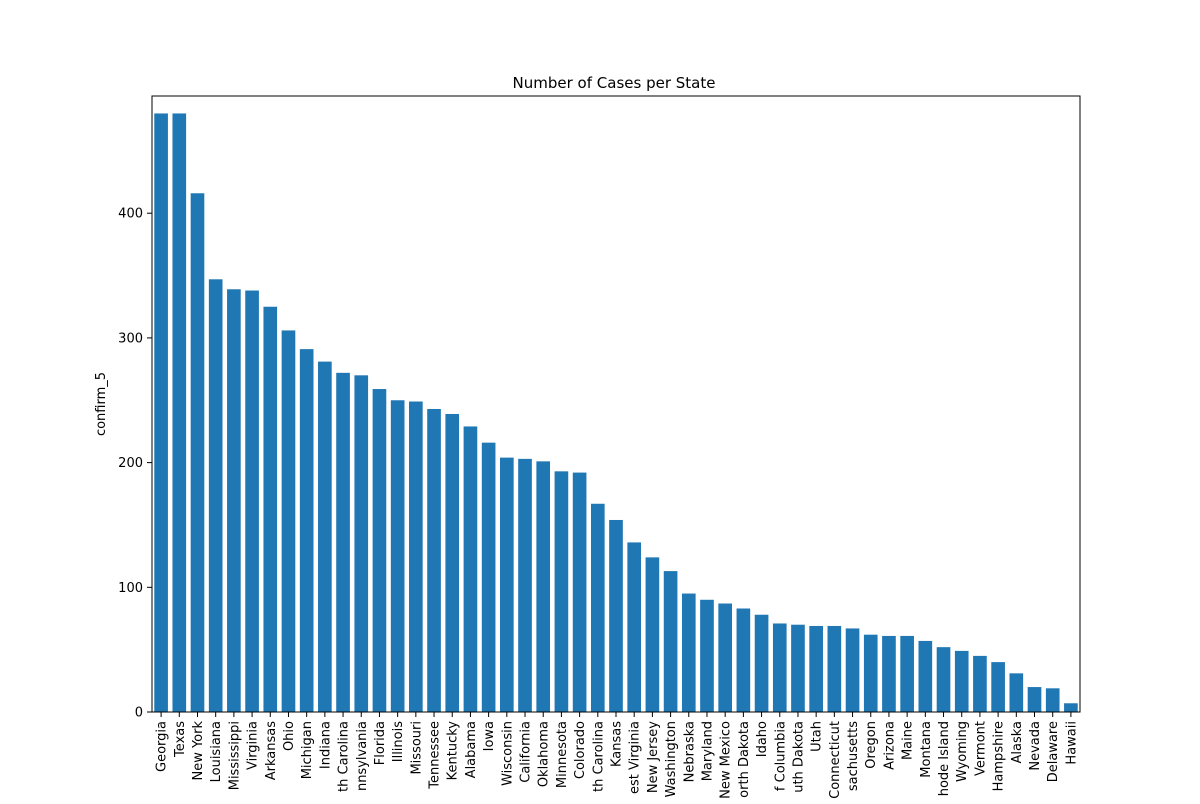  I want to click on x-tick-label-18: Iowa, so click(489, 736).